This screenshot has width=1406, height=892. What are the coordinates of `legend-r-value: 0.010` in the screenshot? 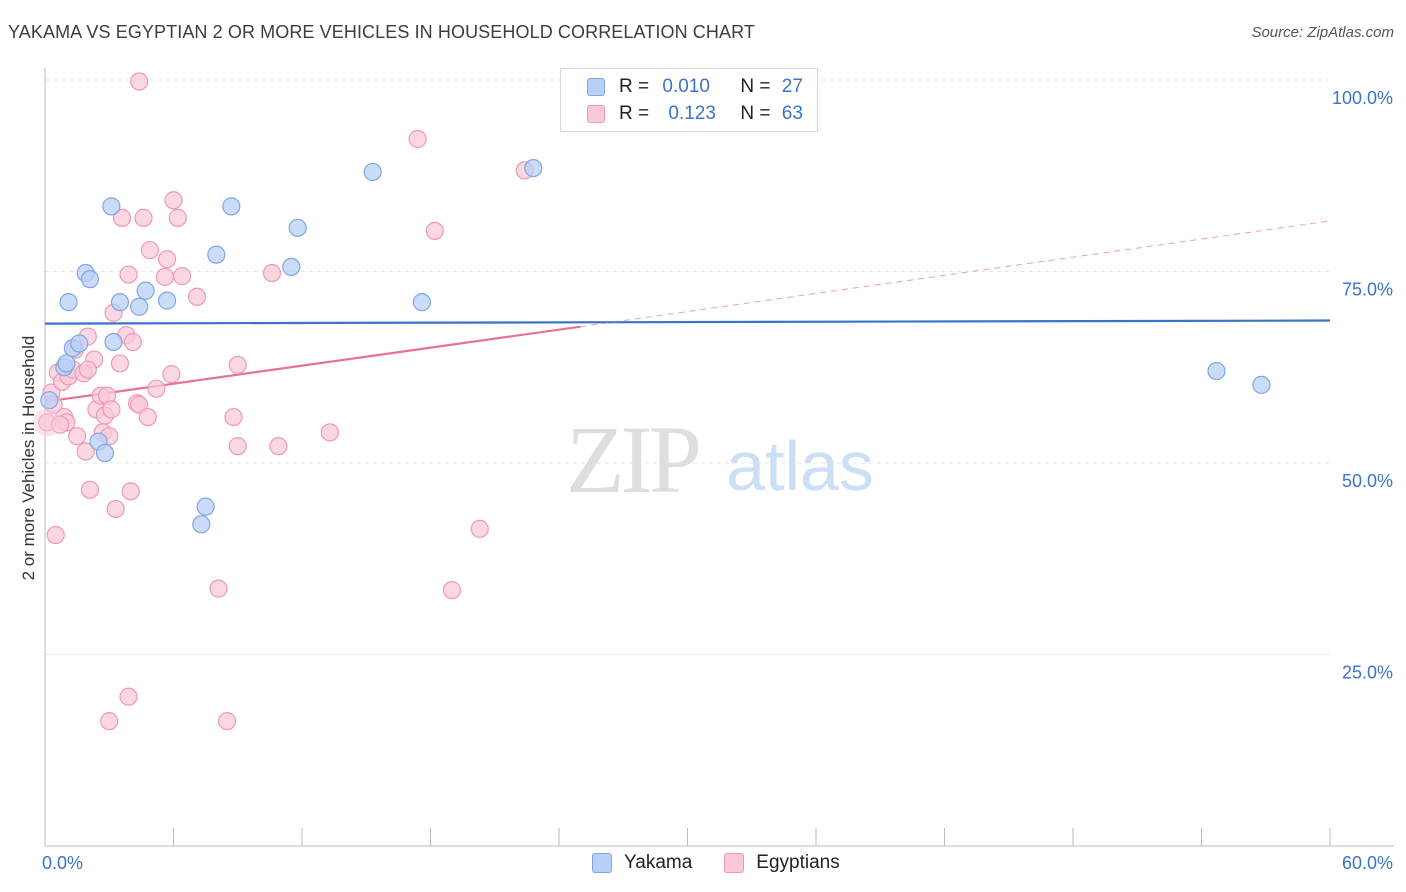 It's located at (686, 86).